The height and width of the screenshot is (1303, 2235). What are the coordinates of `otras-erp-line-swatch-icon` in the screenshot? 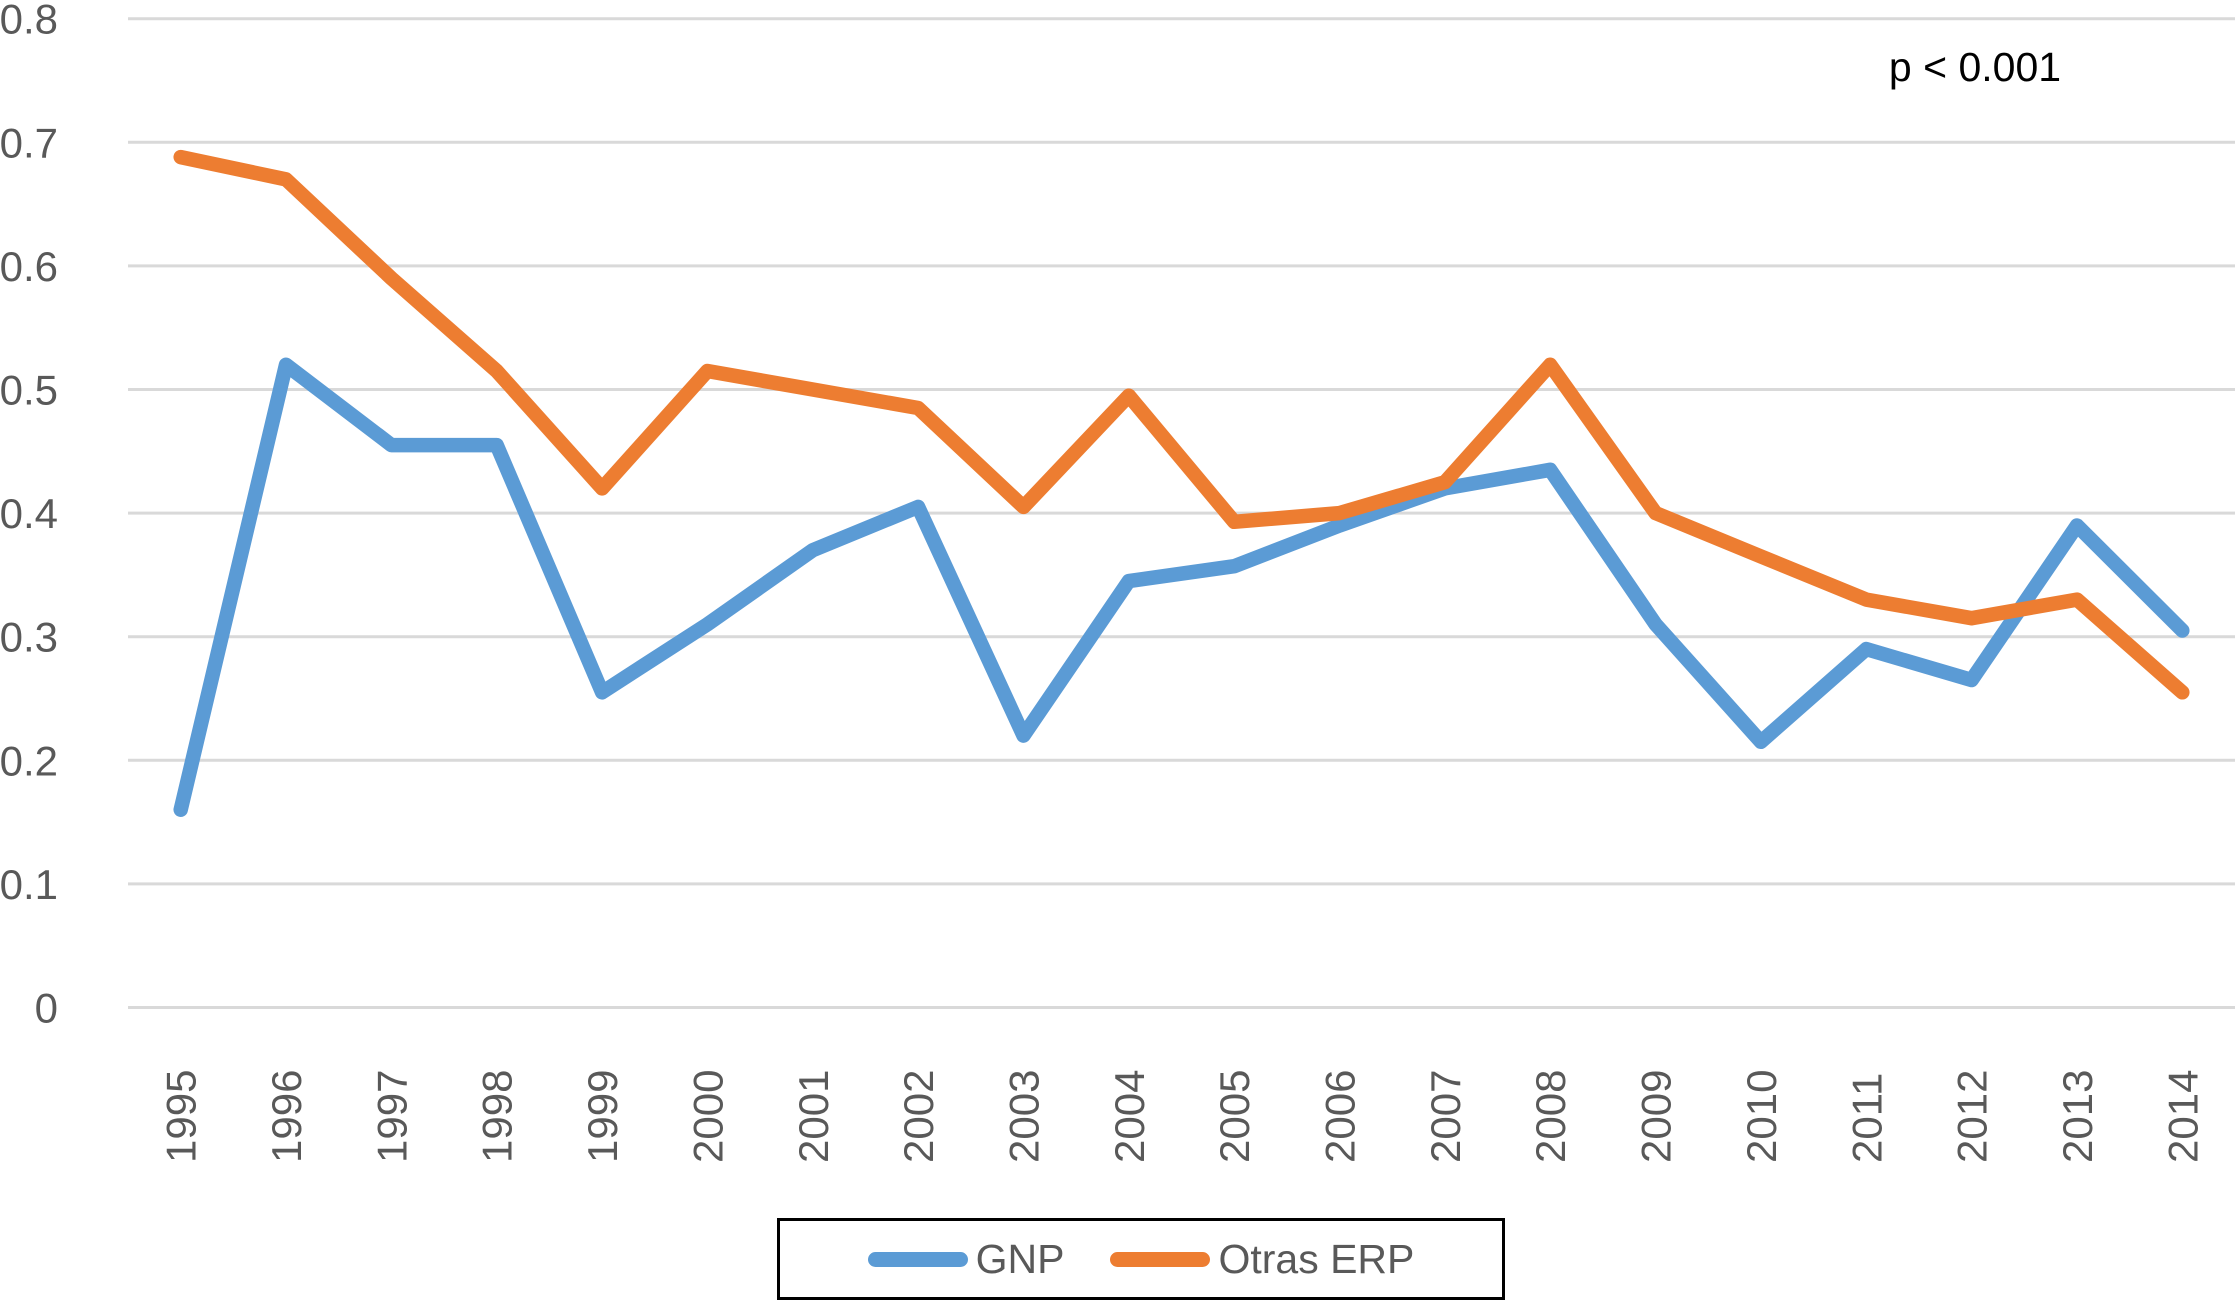 It's located at (1160, 1259).